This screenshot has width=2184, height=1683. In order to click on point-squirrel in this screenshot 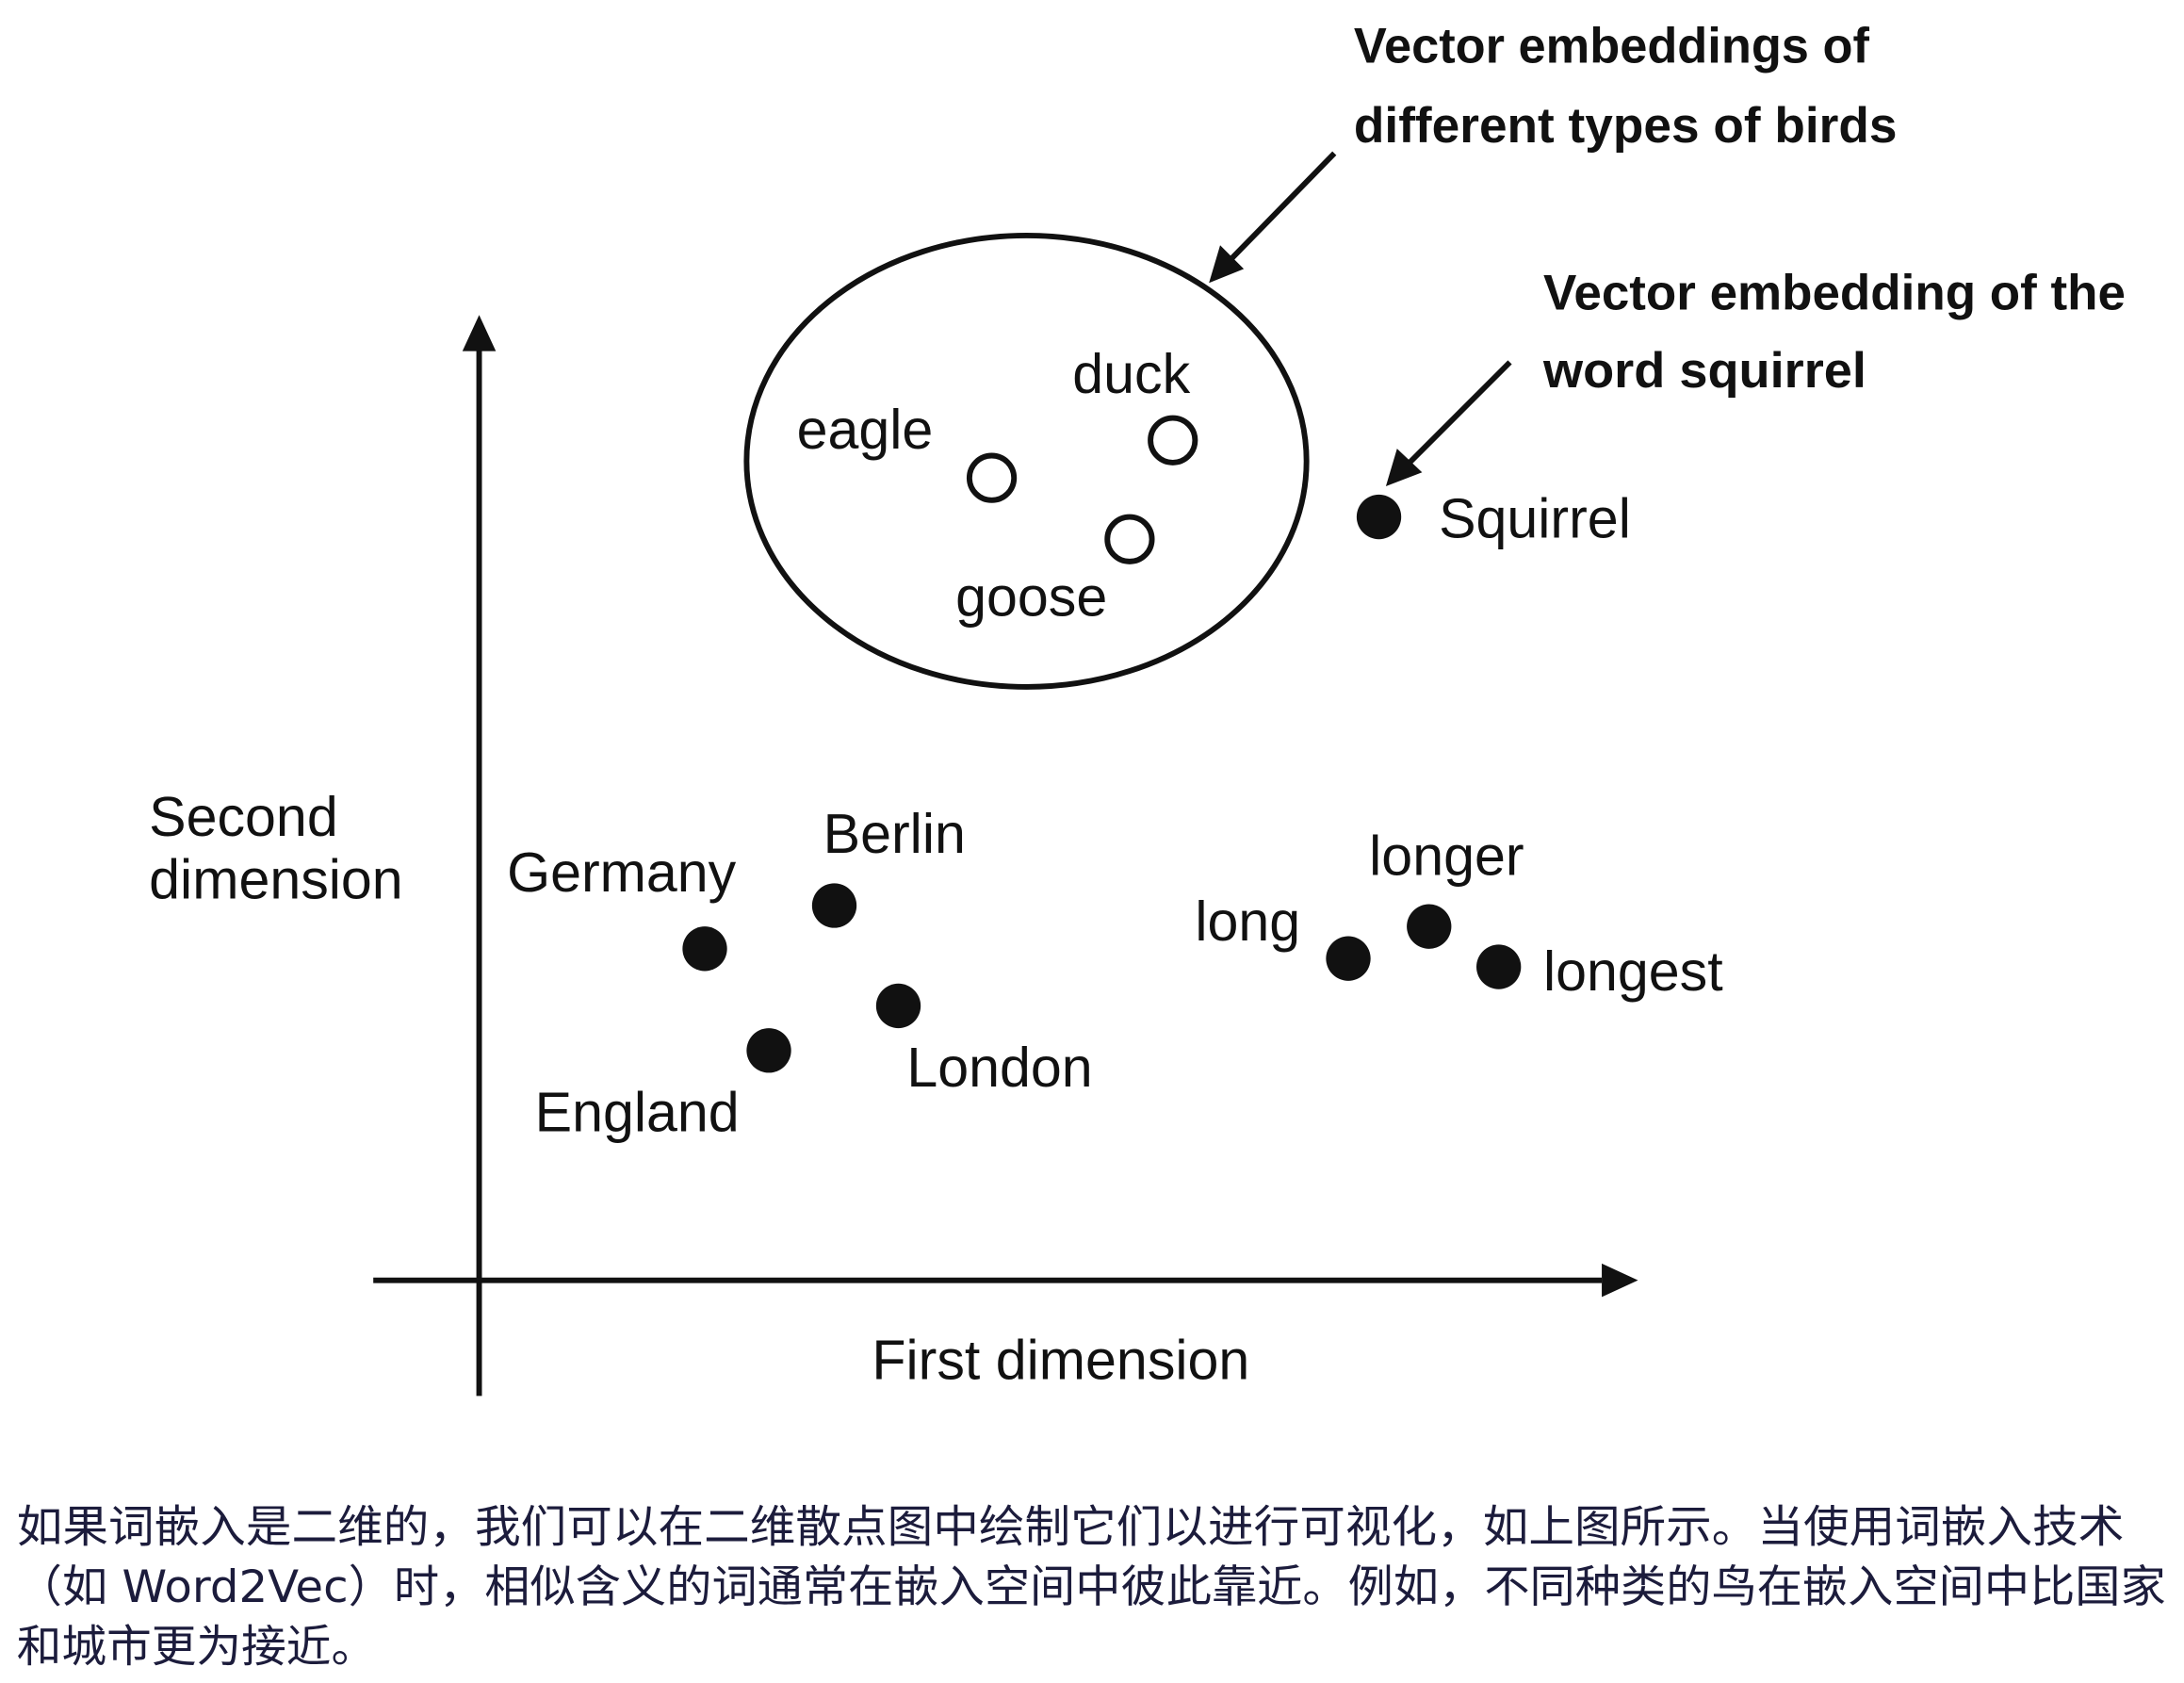, I will do `click(1379, 517)`.